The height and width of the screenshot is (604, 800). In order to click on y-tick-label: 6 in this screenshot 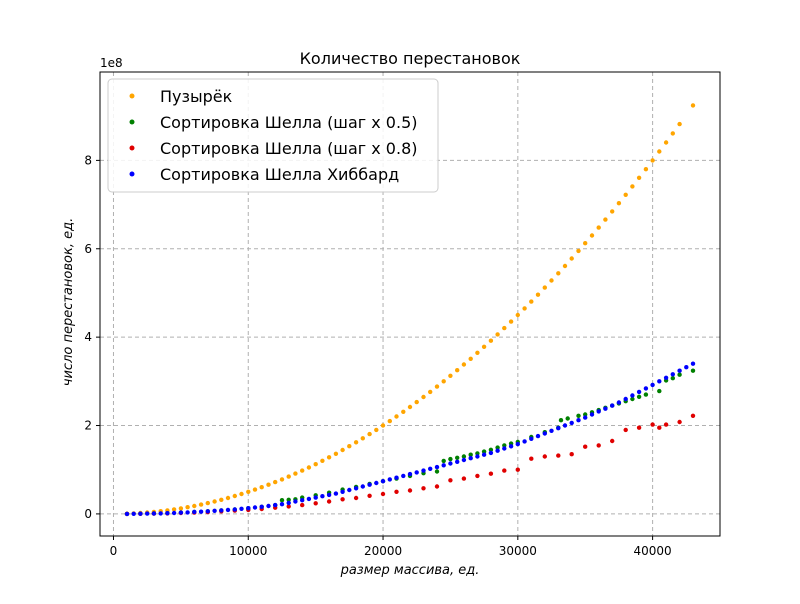, I will do `click(88, 249)`.